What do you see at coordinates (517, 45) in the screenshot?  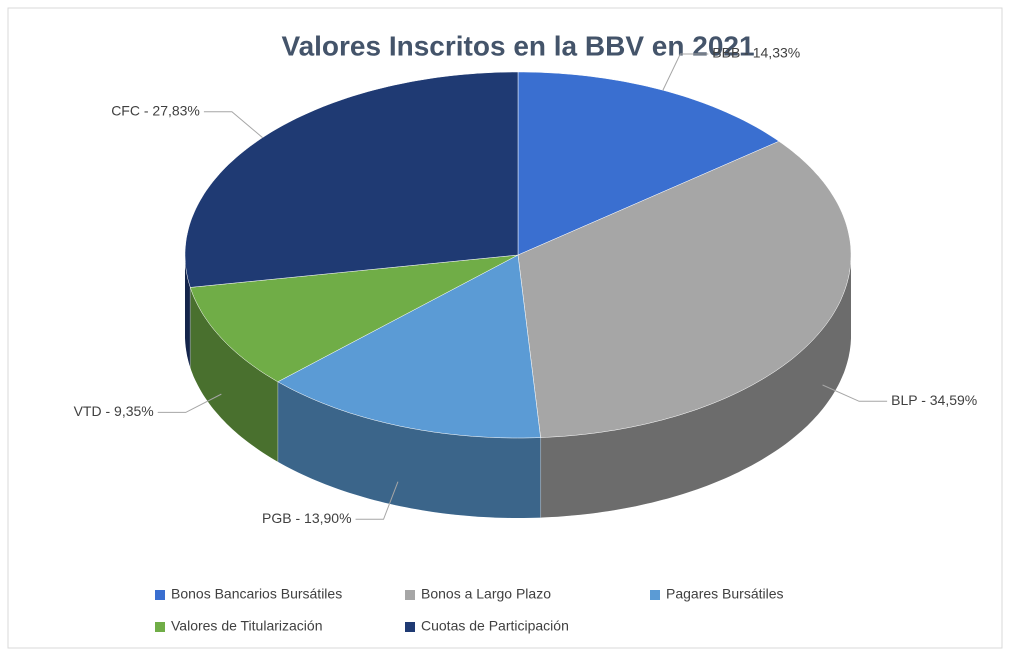 I see `chart-title: Valores Inscritos en la BBV en 2021` at bounding box center [517, 45].